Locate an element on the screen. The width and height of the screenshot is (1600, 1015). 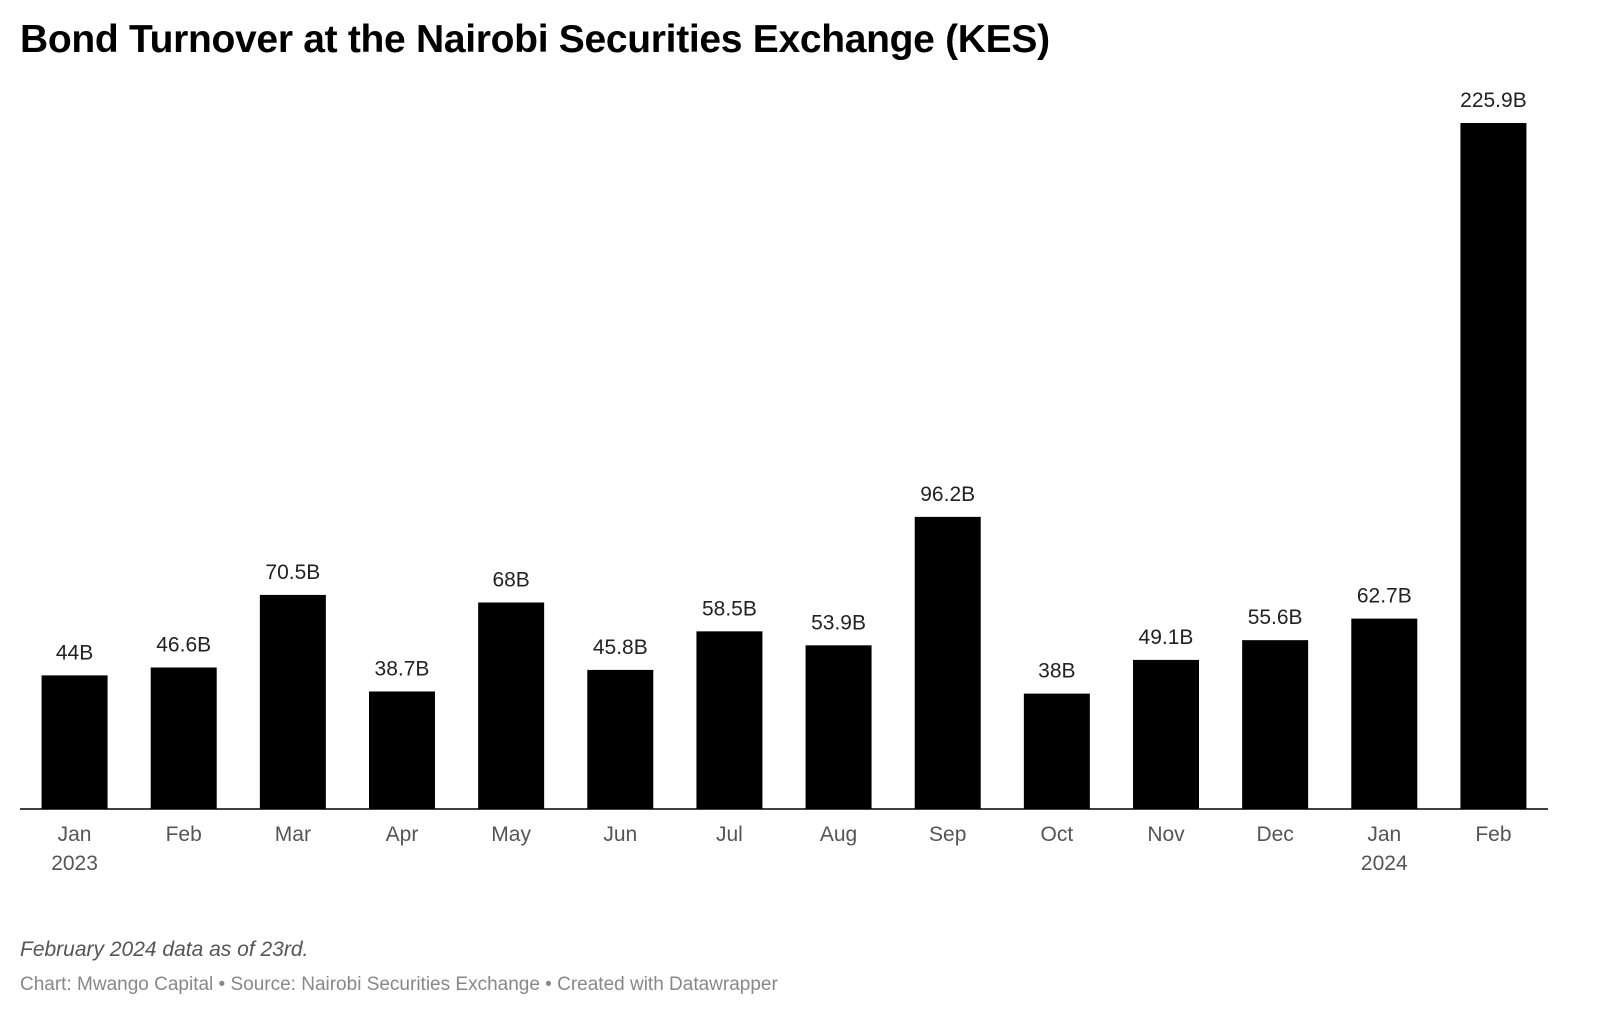
footnote: February 2024 data as of 23rd. is located at coordinates (164, 949).